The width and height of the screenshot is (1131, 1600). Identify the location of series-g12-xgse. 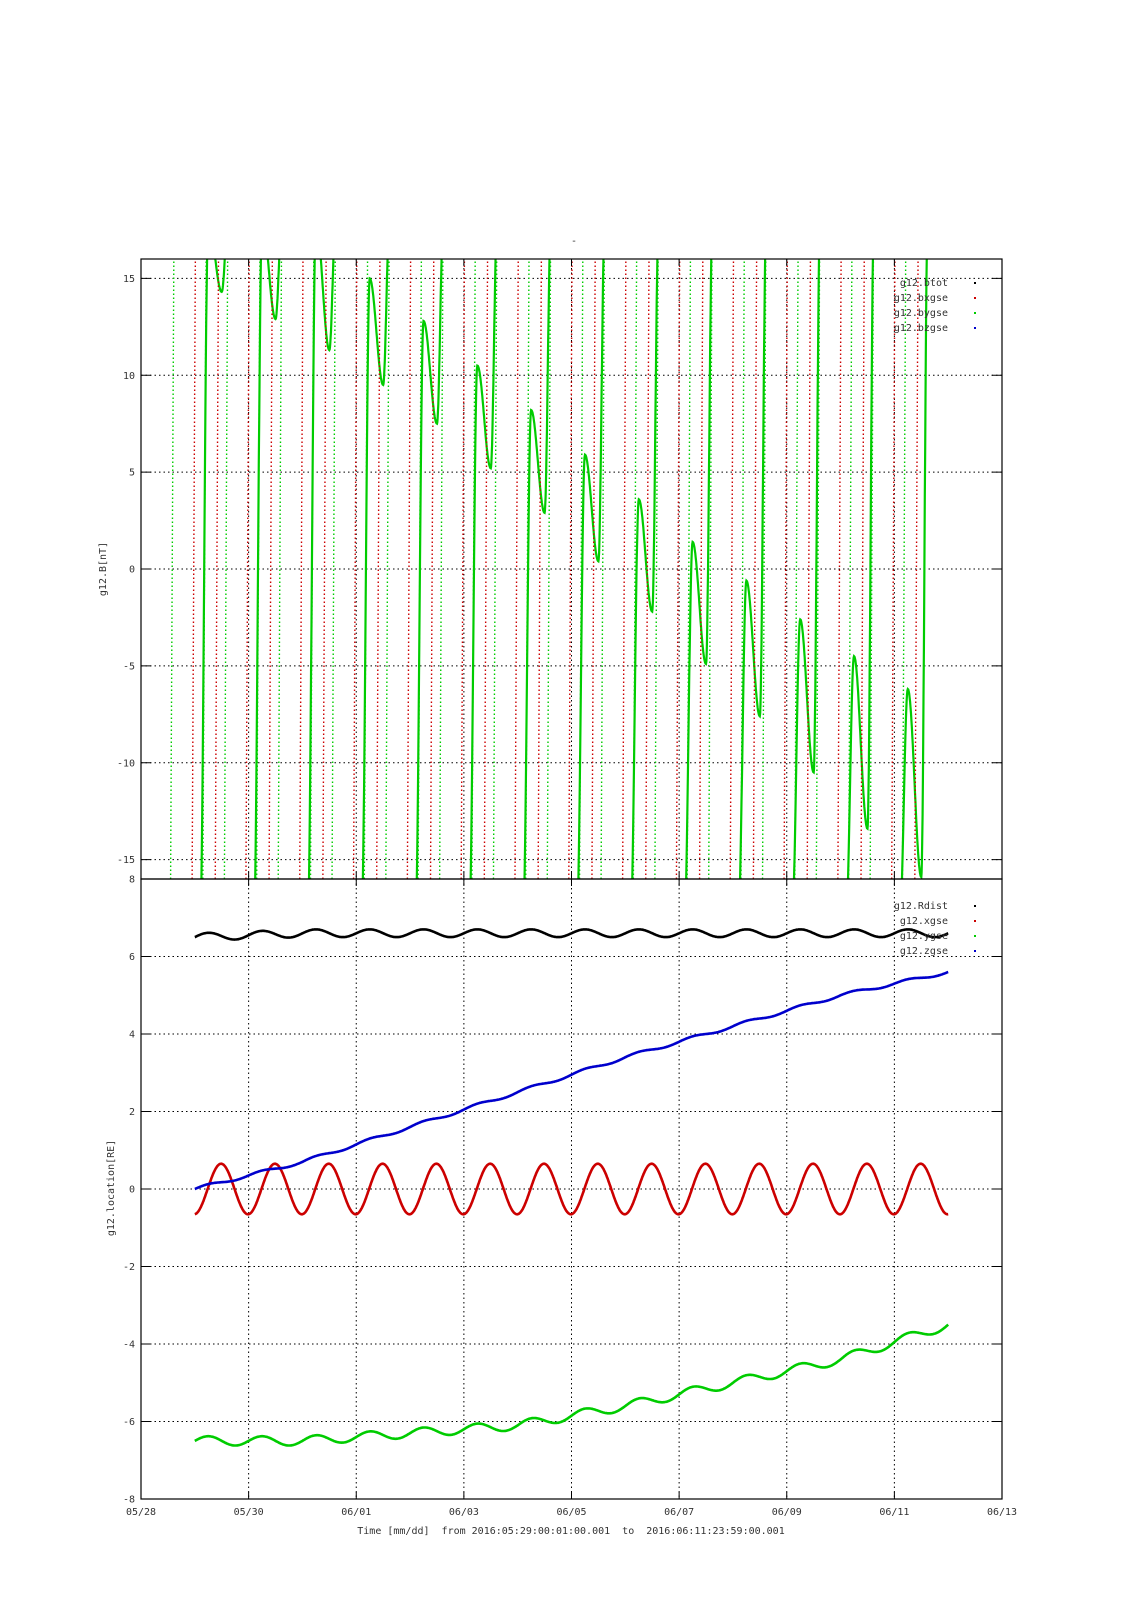
(571, 1189).